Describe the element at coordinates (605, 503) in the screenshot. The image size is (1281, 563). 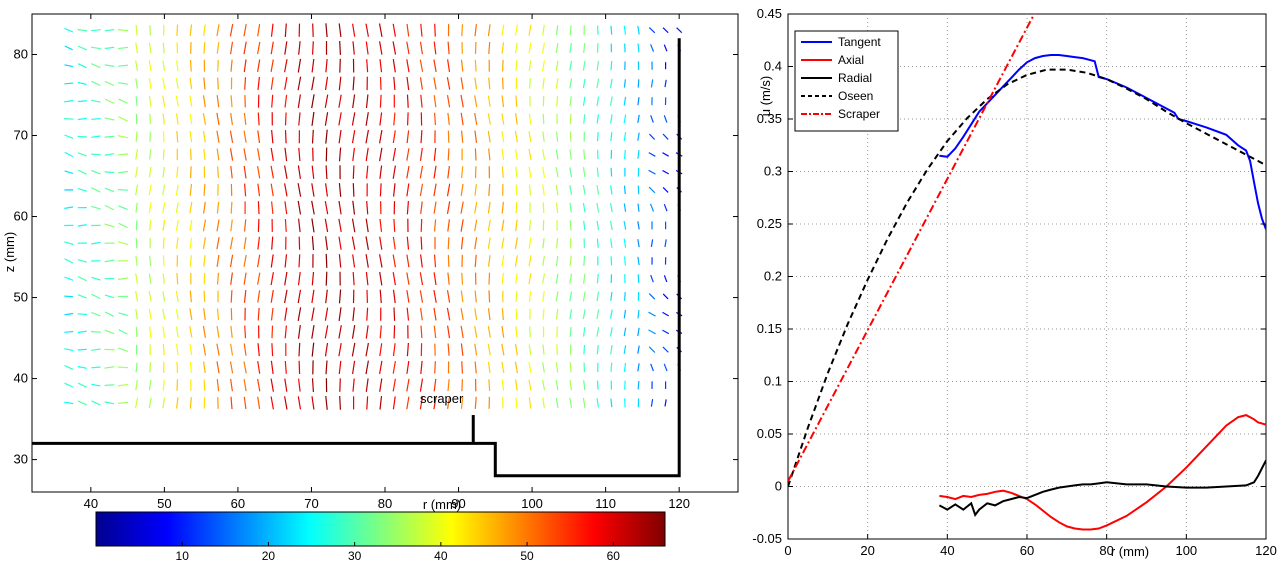
I see `x-tick-label: 110` at that location.